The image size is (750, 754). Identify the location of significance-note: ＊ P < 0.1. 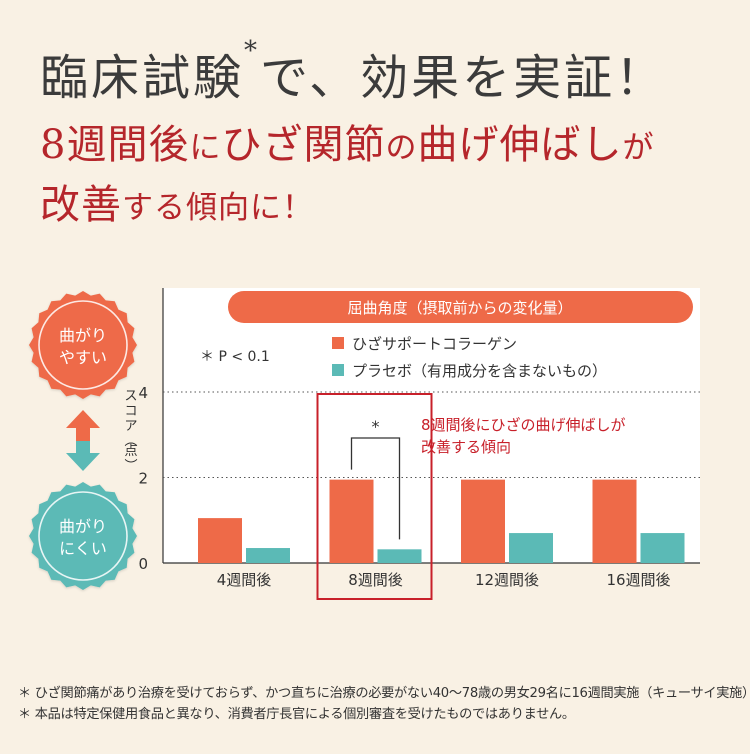
(235, 357).